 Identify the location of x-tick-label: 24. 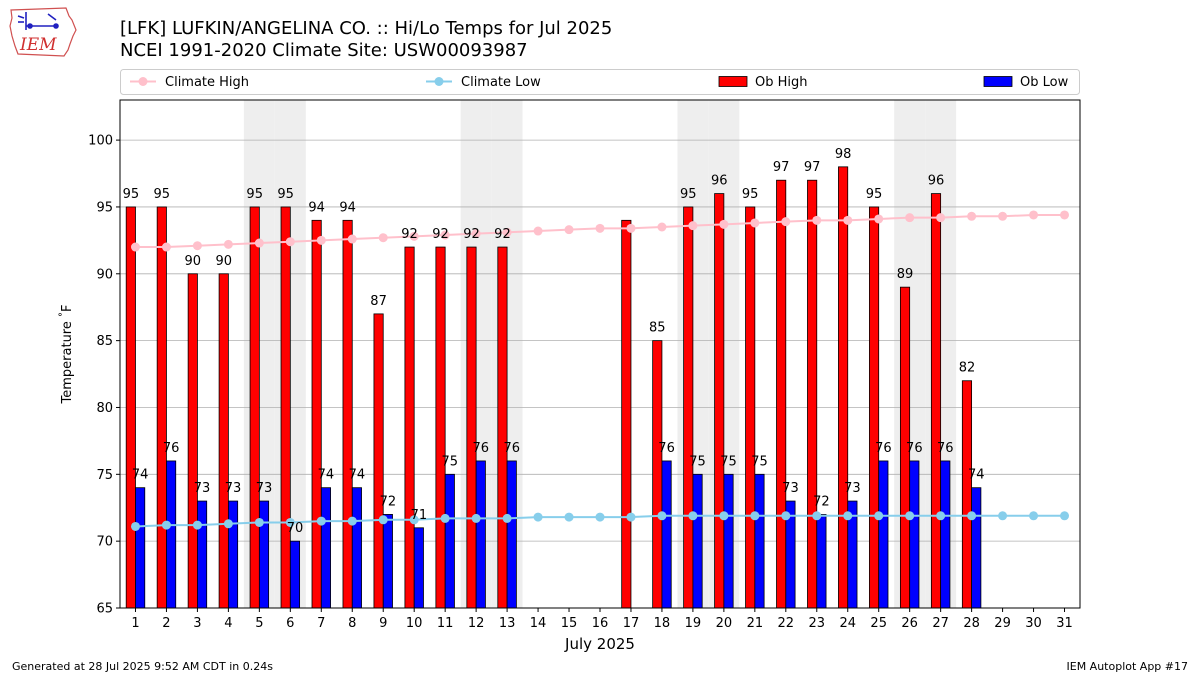
(847, 623).